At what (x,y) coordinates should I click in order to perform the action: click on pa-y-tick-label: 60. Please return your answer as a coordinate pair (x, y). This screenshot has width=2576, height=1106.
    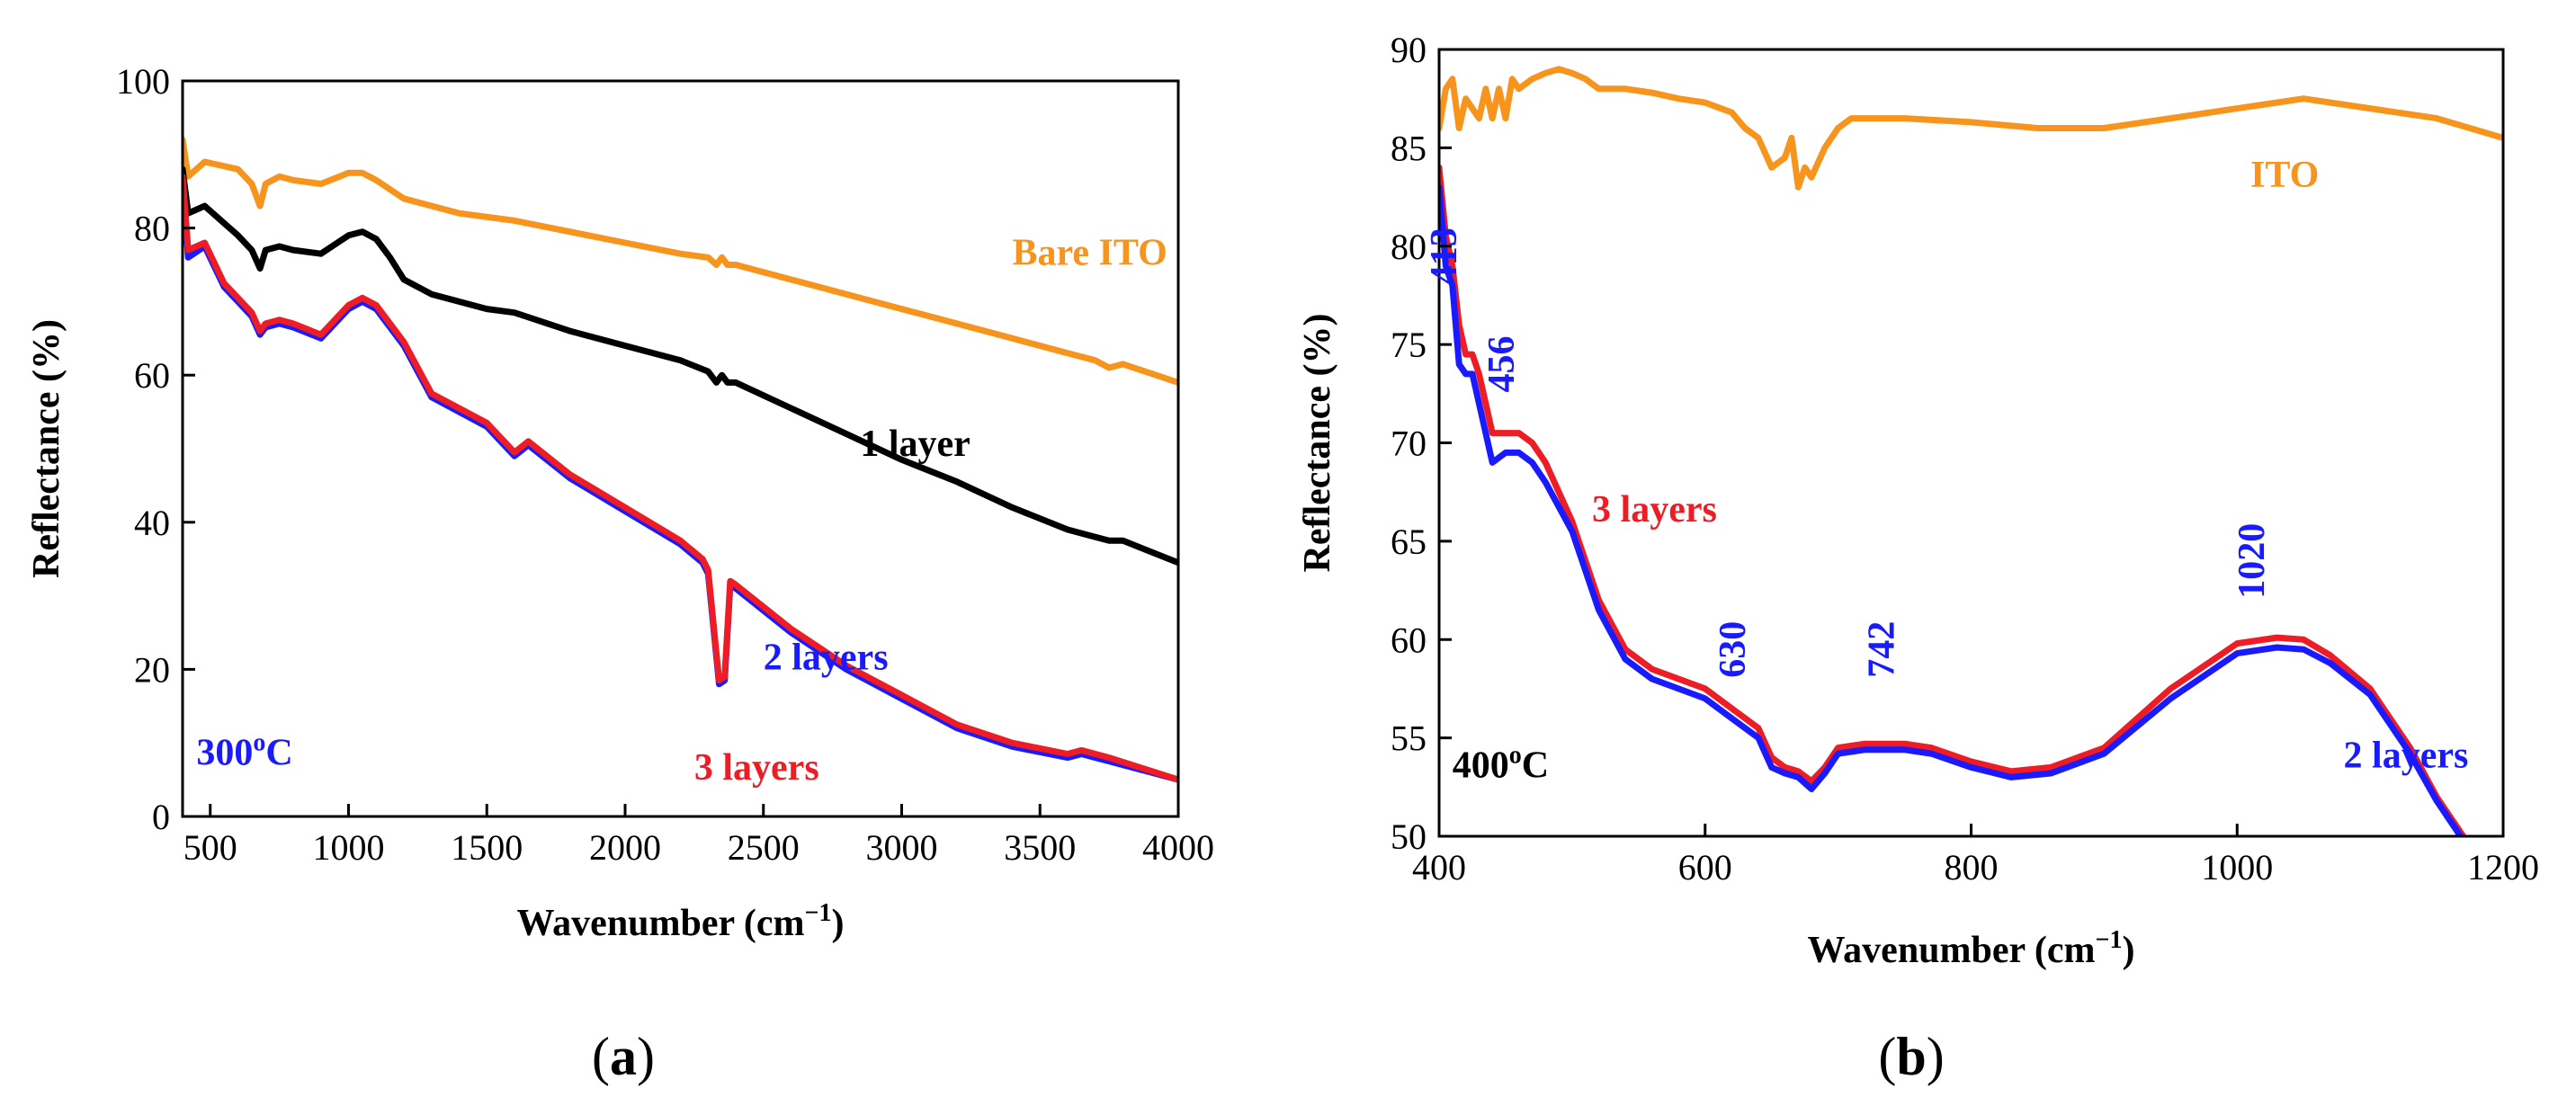
    Looking at the image, I should click on (152, 375).